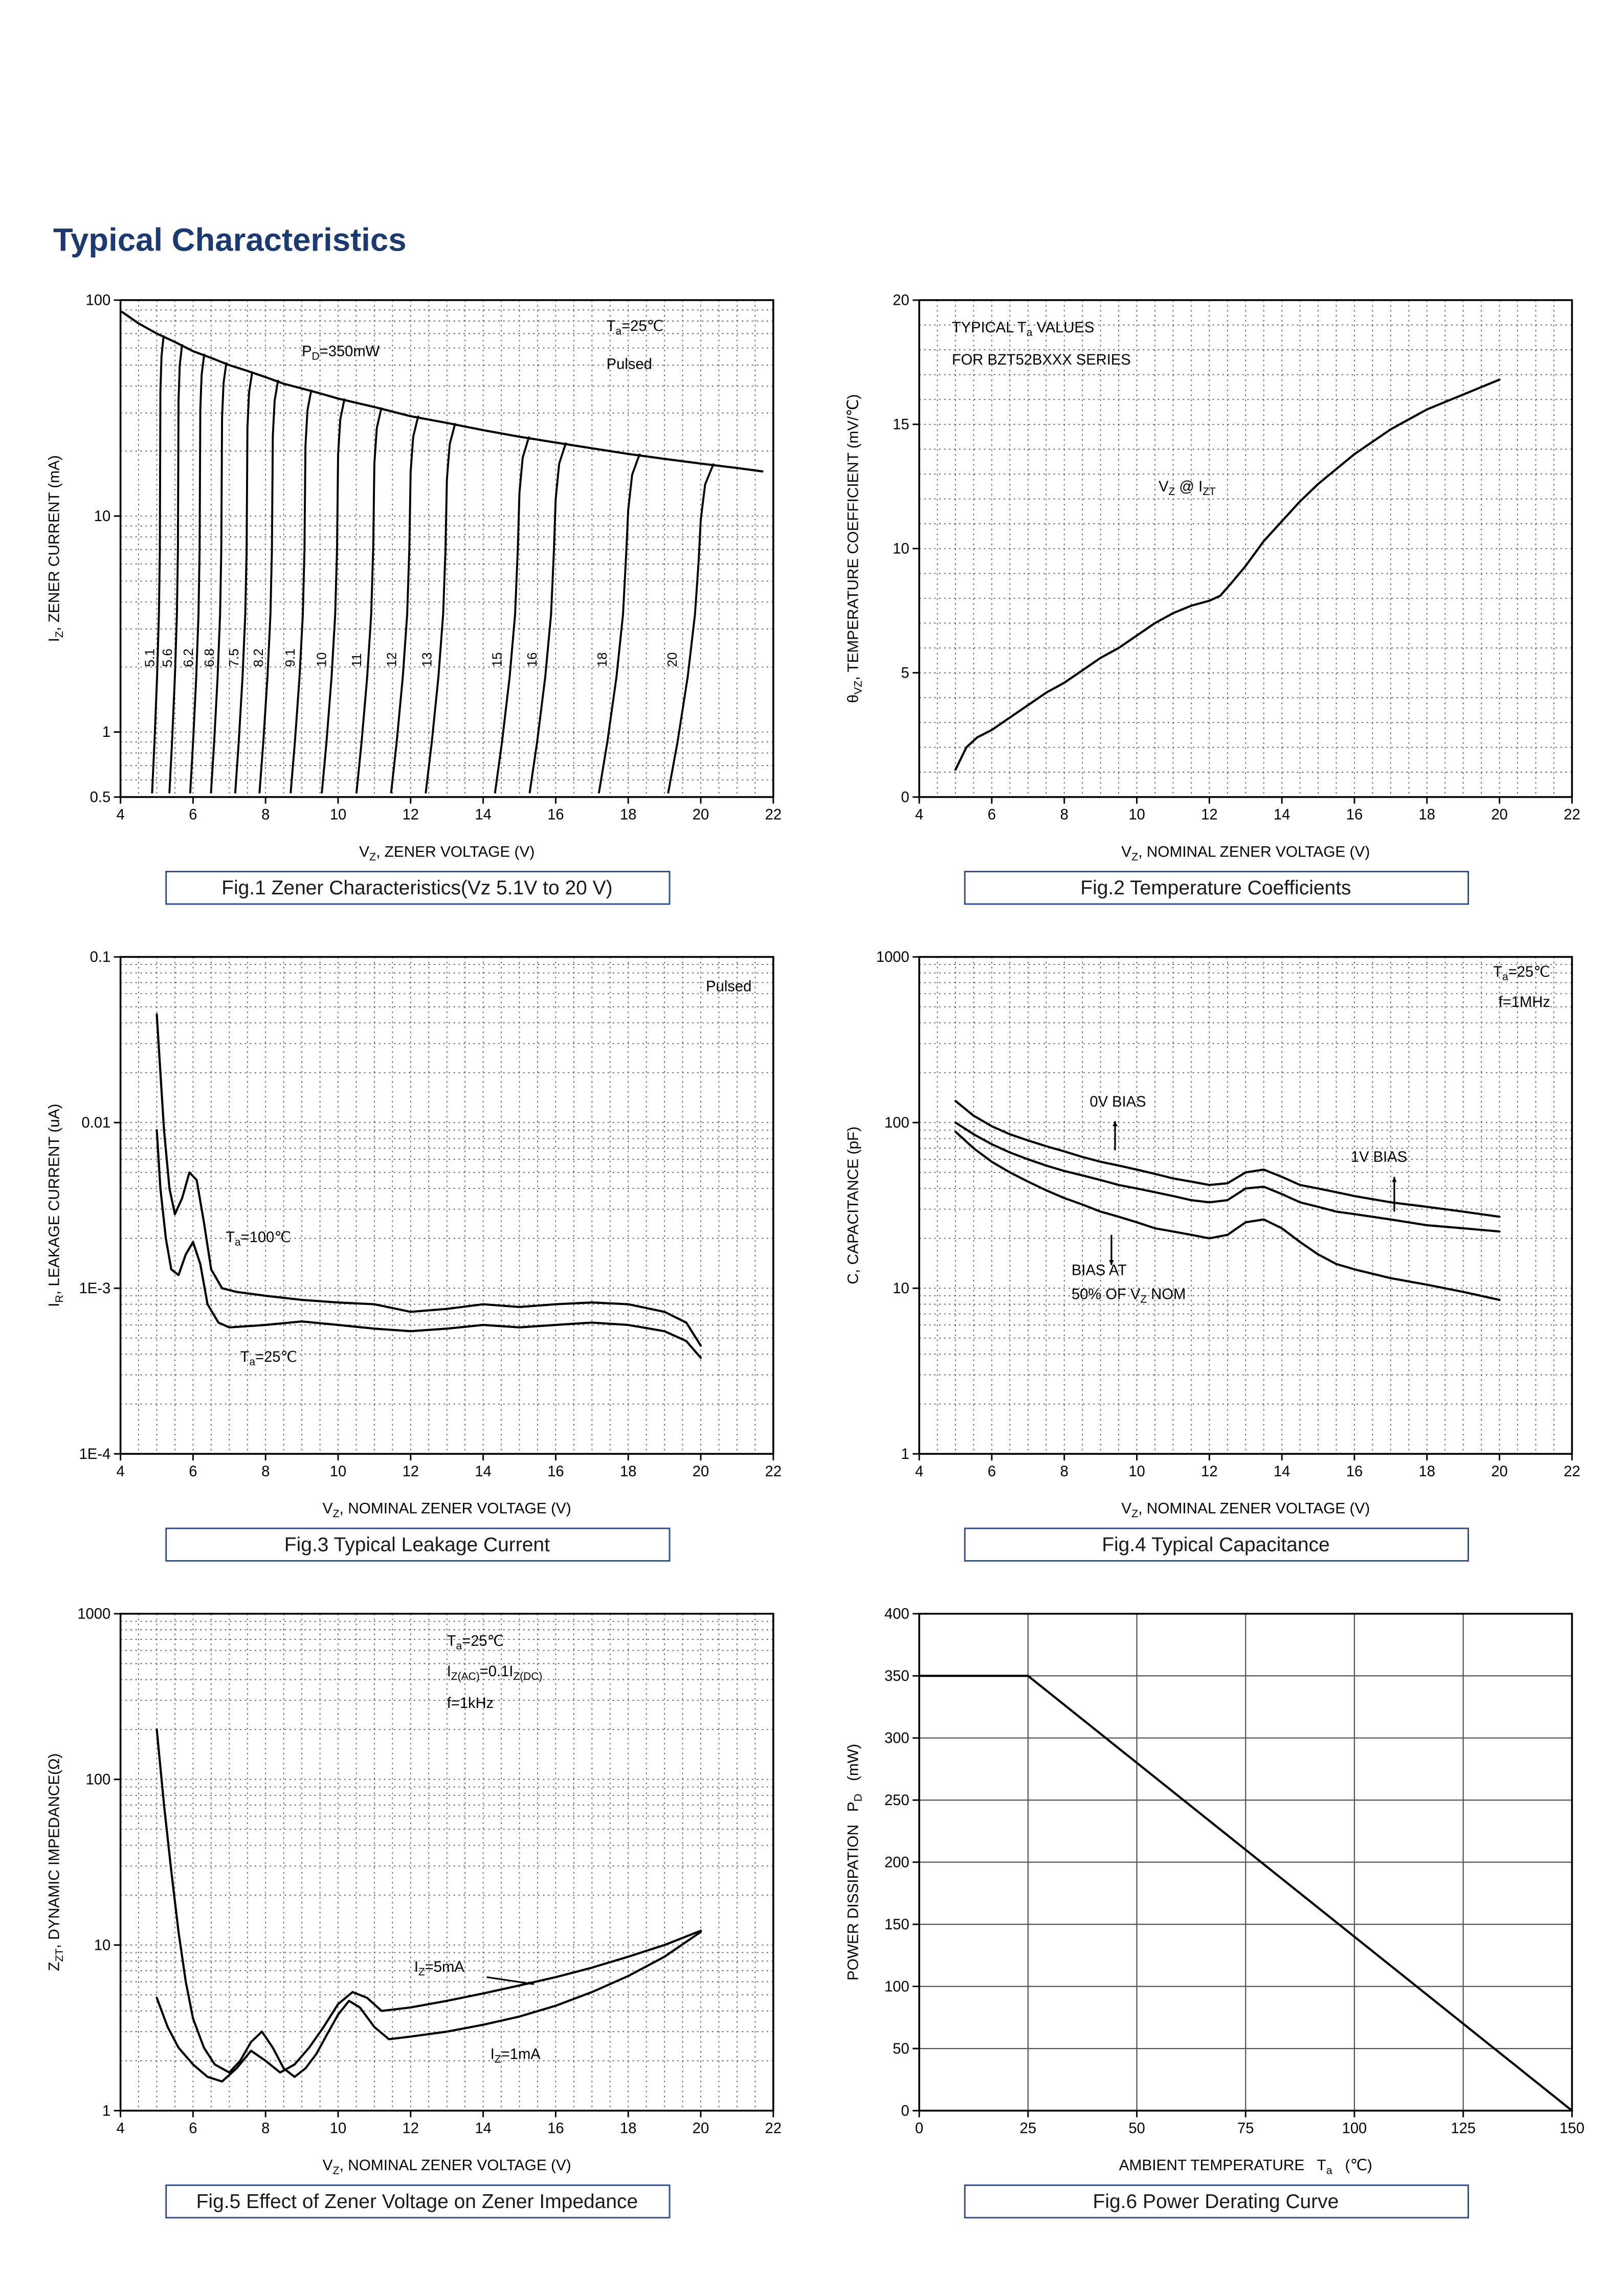  I want to click on svg-text: 6.2, so click(189, 658).